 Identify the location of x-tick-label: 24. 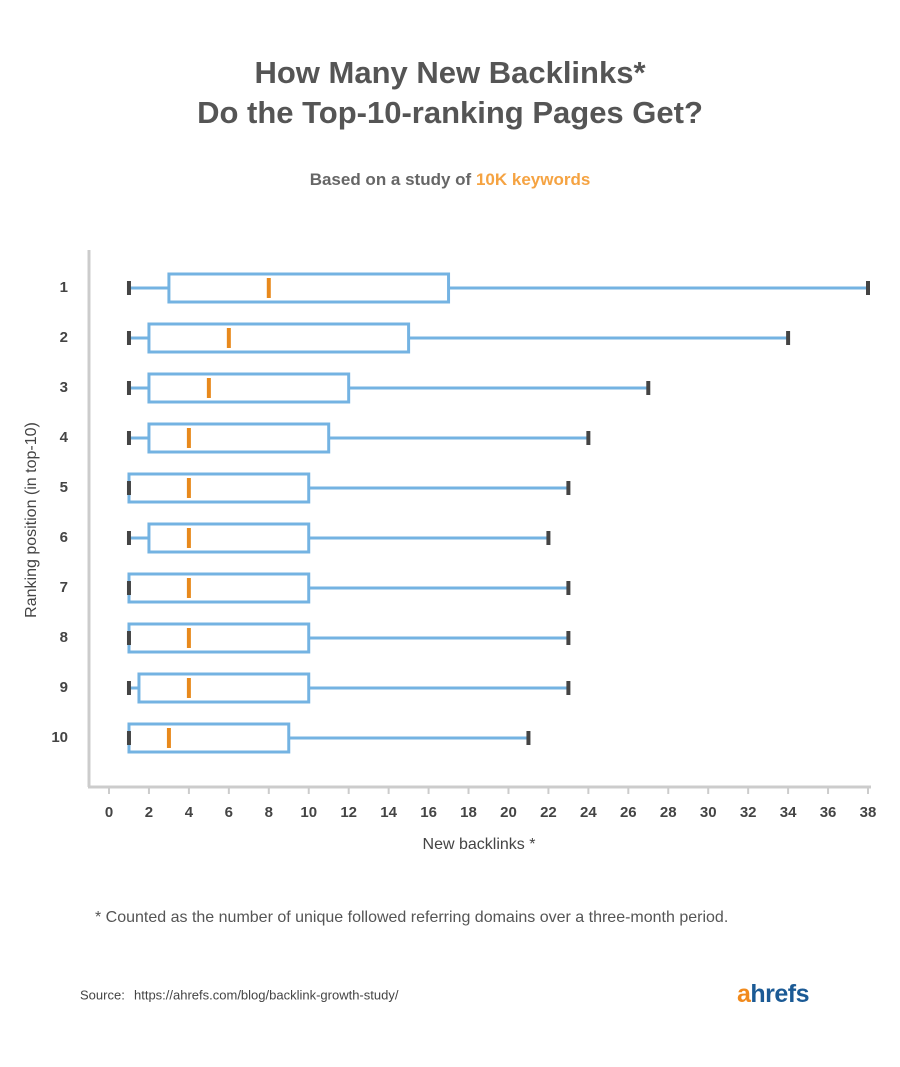
(588, 812).